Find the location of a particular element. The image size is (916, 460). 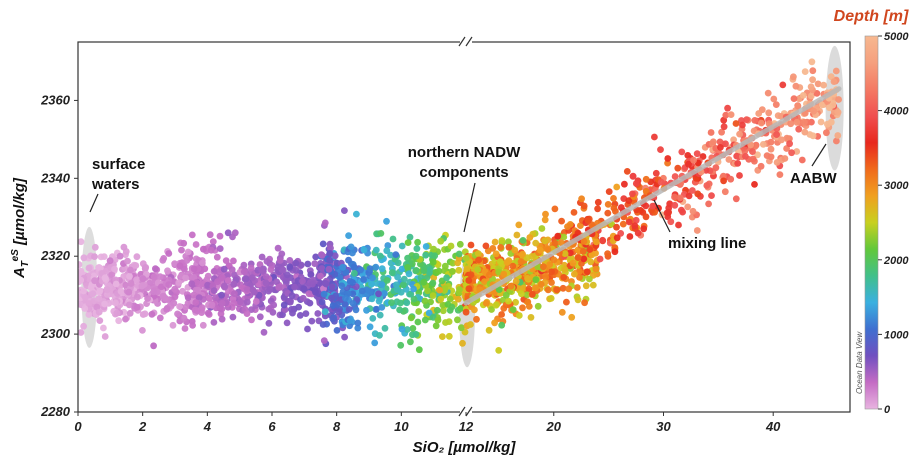

annotation-nadw: northern NADW components is located at coordinates (464, 188).